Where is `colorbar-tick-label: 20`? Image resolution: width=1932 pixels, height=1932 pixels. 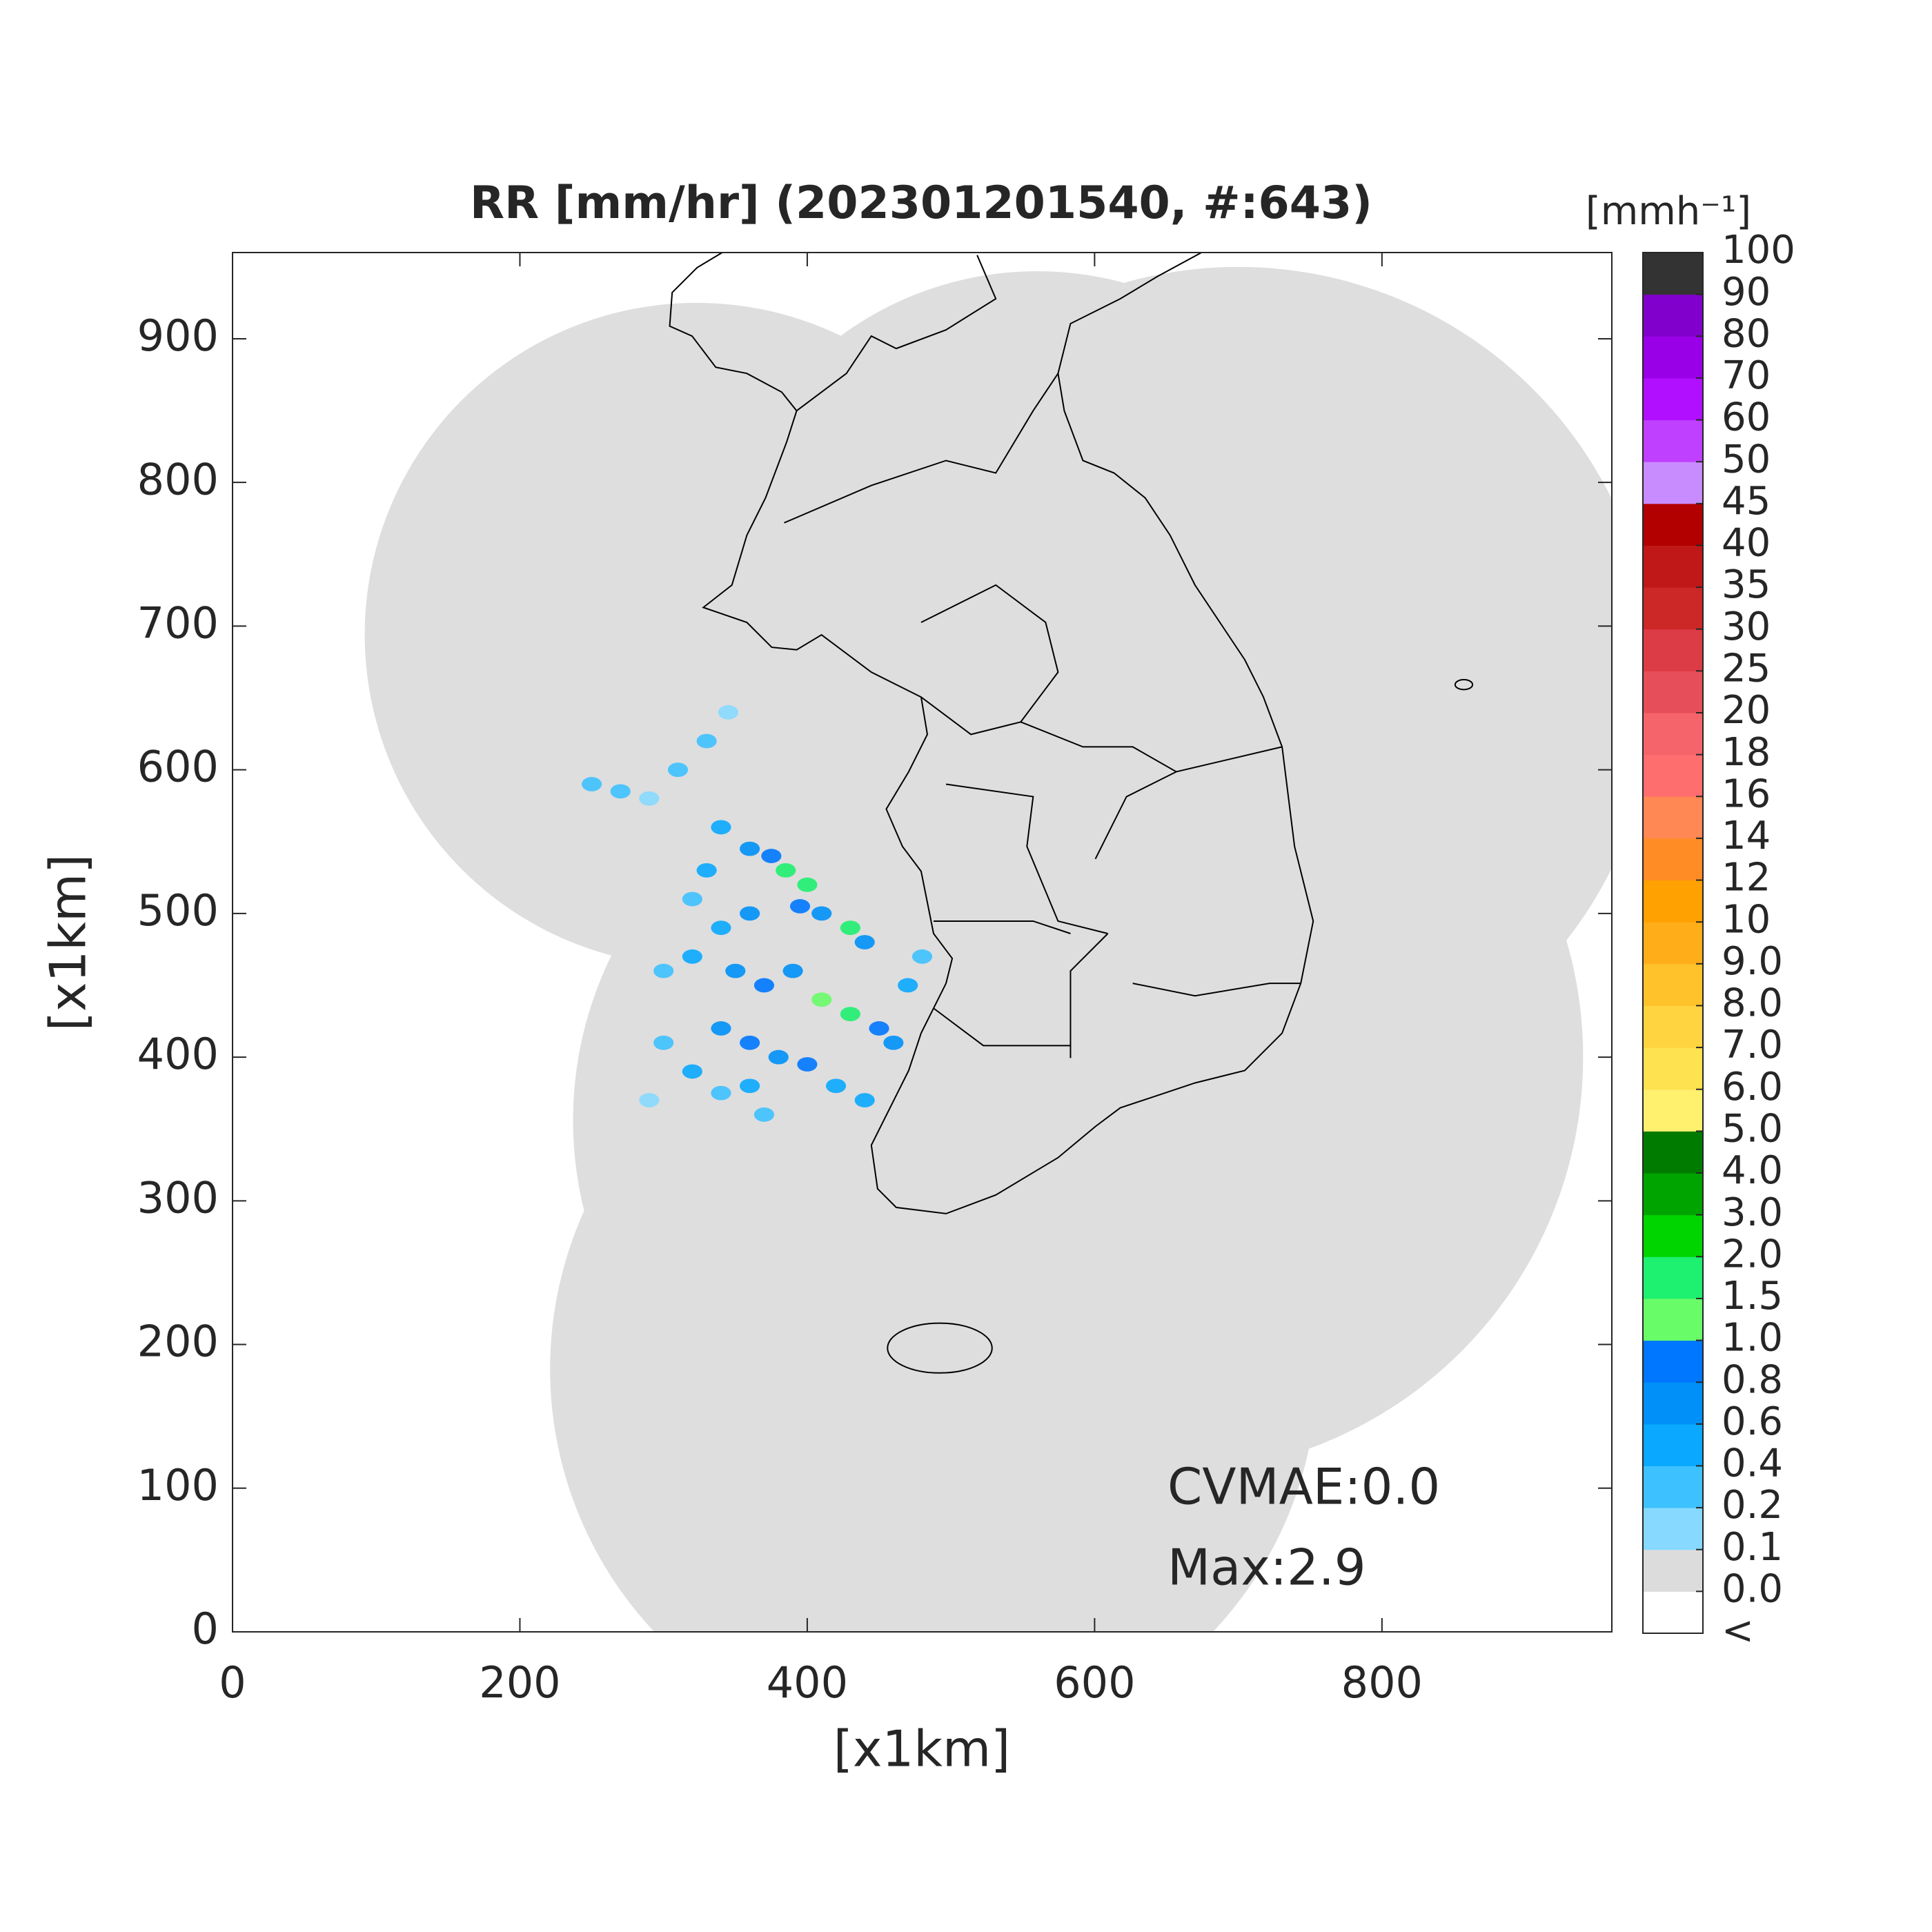 colorbar-tick-label: 20 is located at coordinates (1746, 710).